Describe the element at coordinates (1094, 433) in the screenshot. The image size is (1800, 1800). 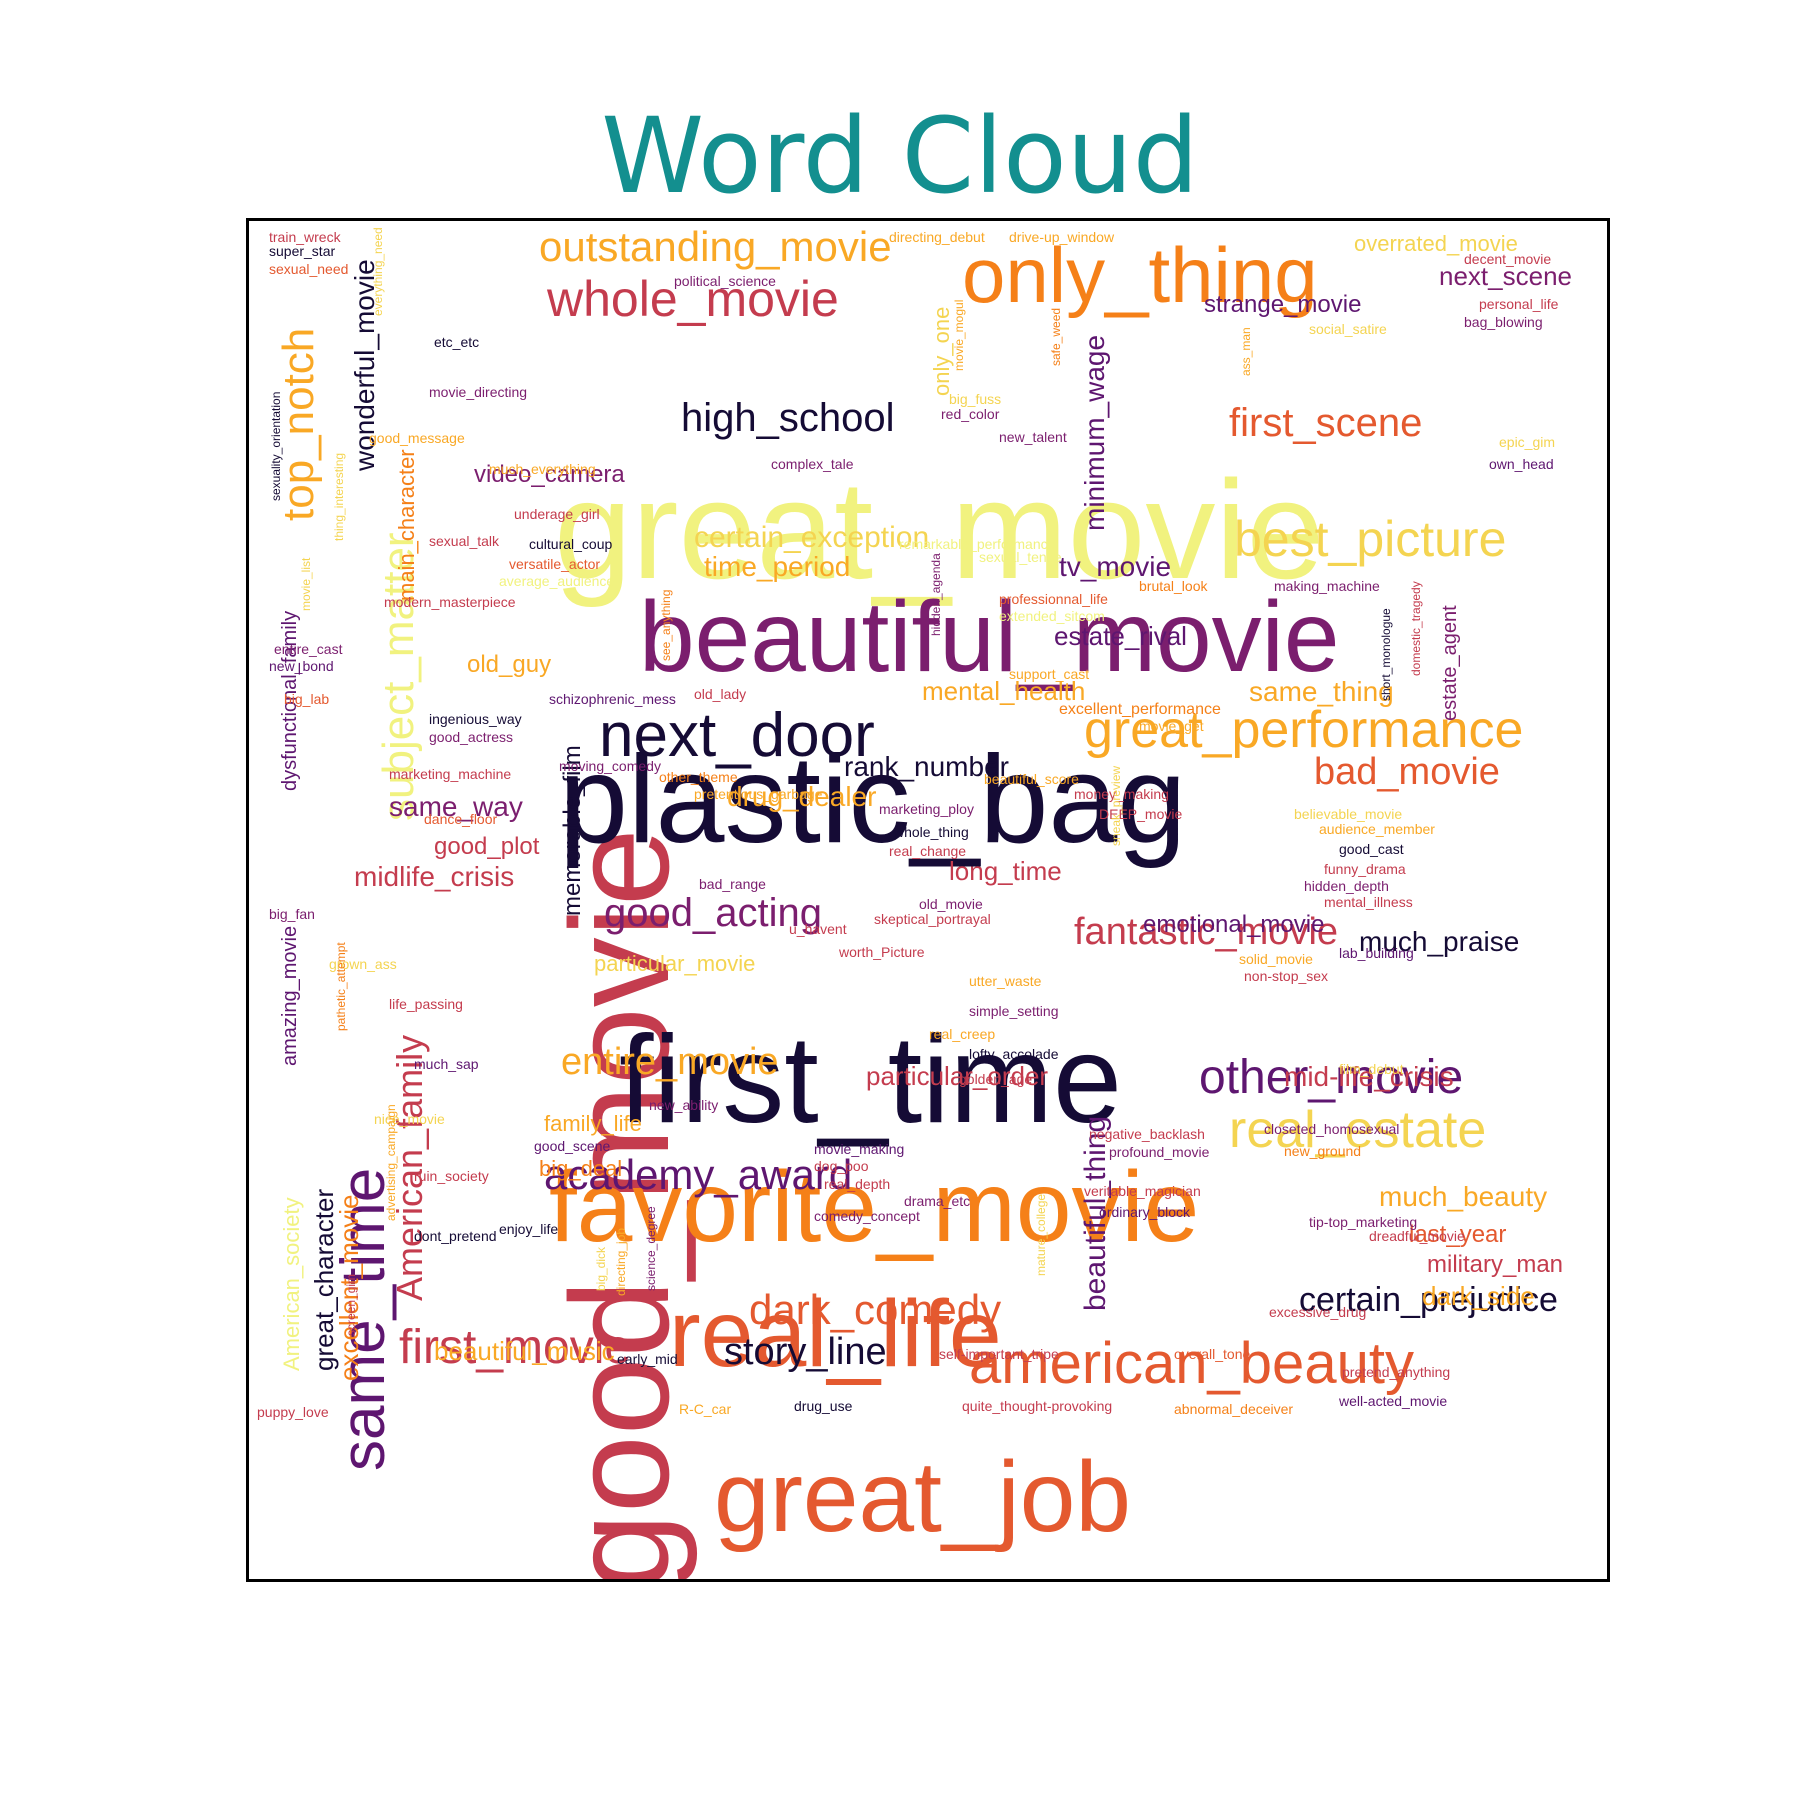
I see `word-minimum-wage: minimum_wage` at that location.